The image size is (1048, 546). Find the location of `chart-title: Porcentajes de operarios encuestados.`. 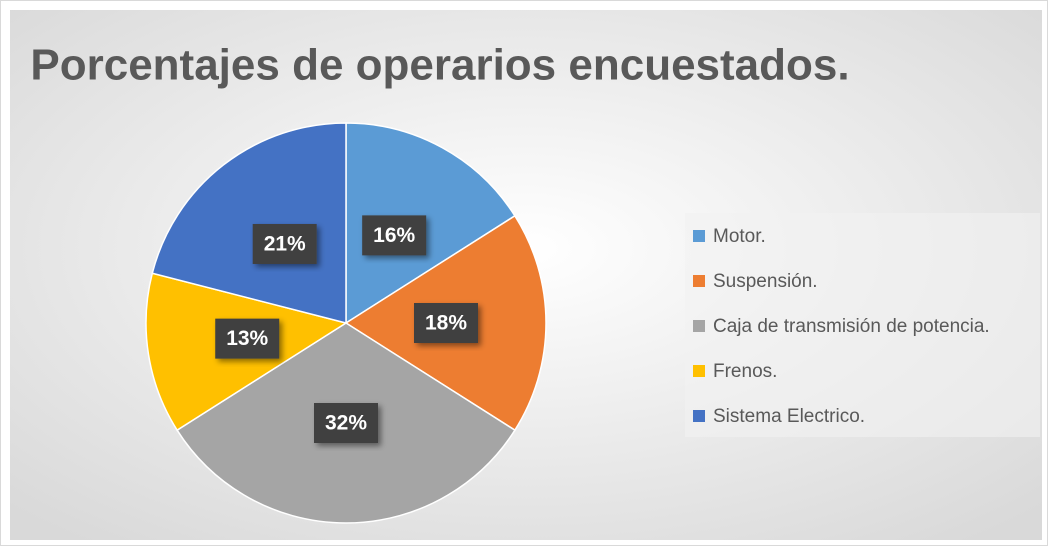

chart-title: Porcentajes de operarios encuestados. is located at coordinates (439, 65).